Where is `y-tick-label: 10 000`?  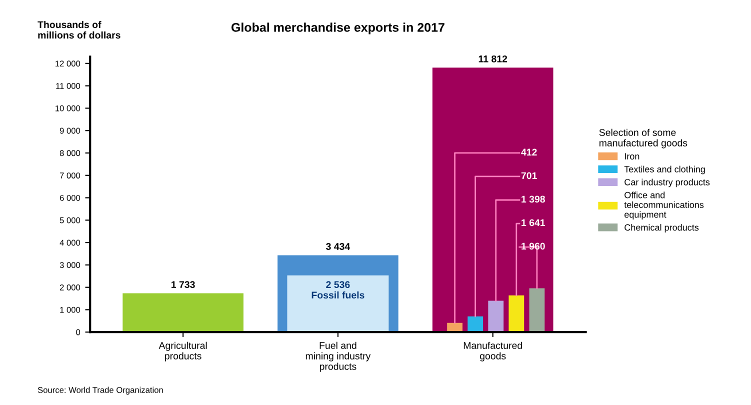
y-tick-label: 10 000 is located at coordinates (68, 108).